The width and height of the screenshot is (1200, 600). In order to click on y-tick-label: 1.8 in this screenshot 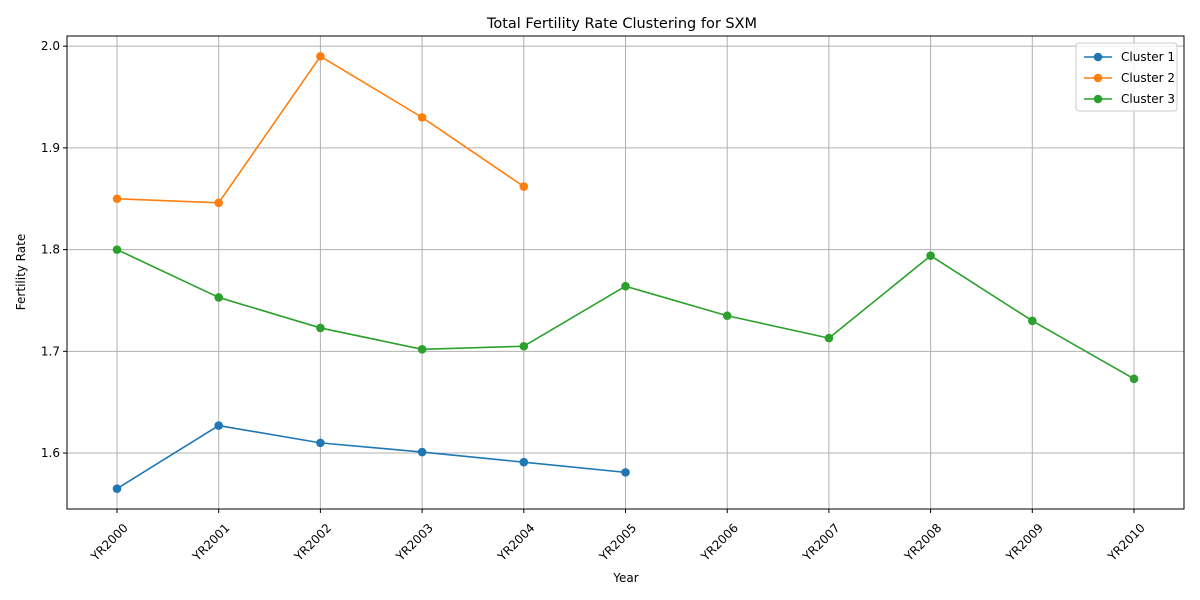, I will do `click(50, 250)`.